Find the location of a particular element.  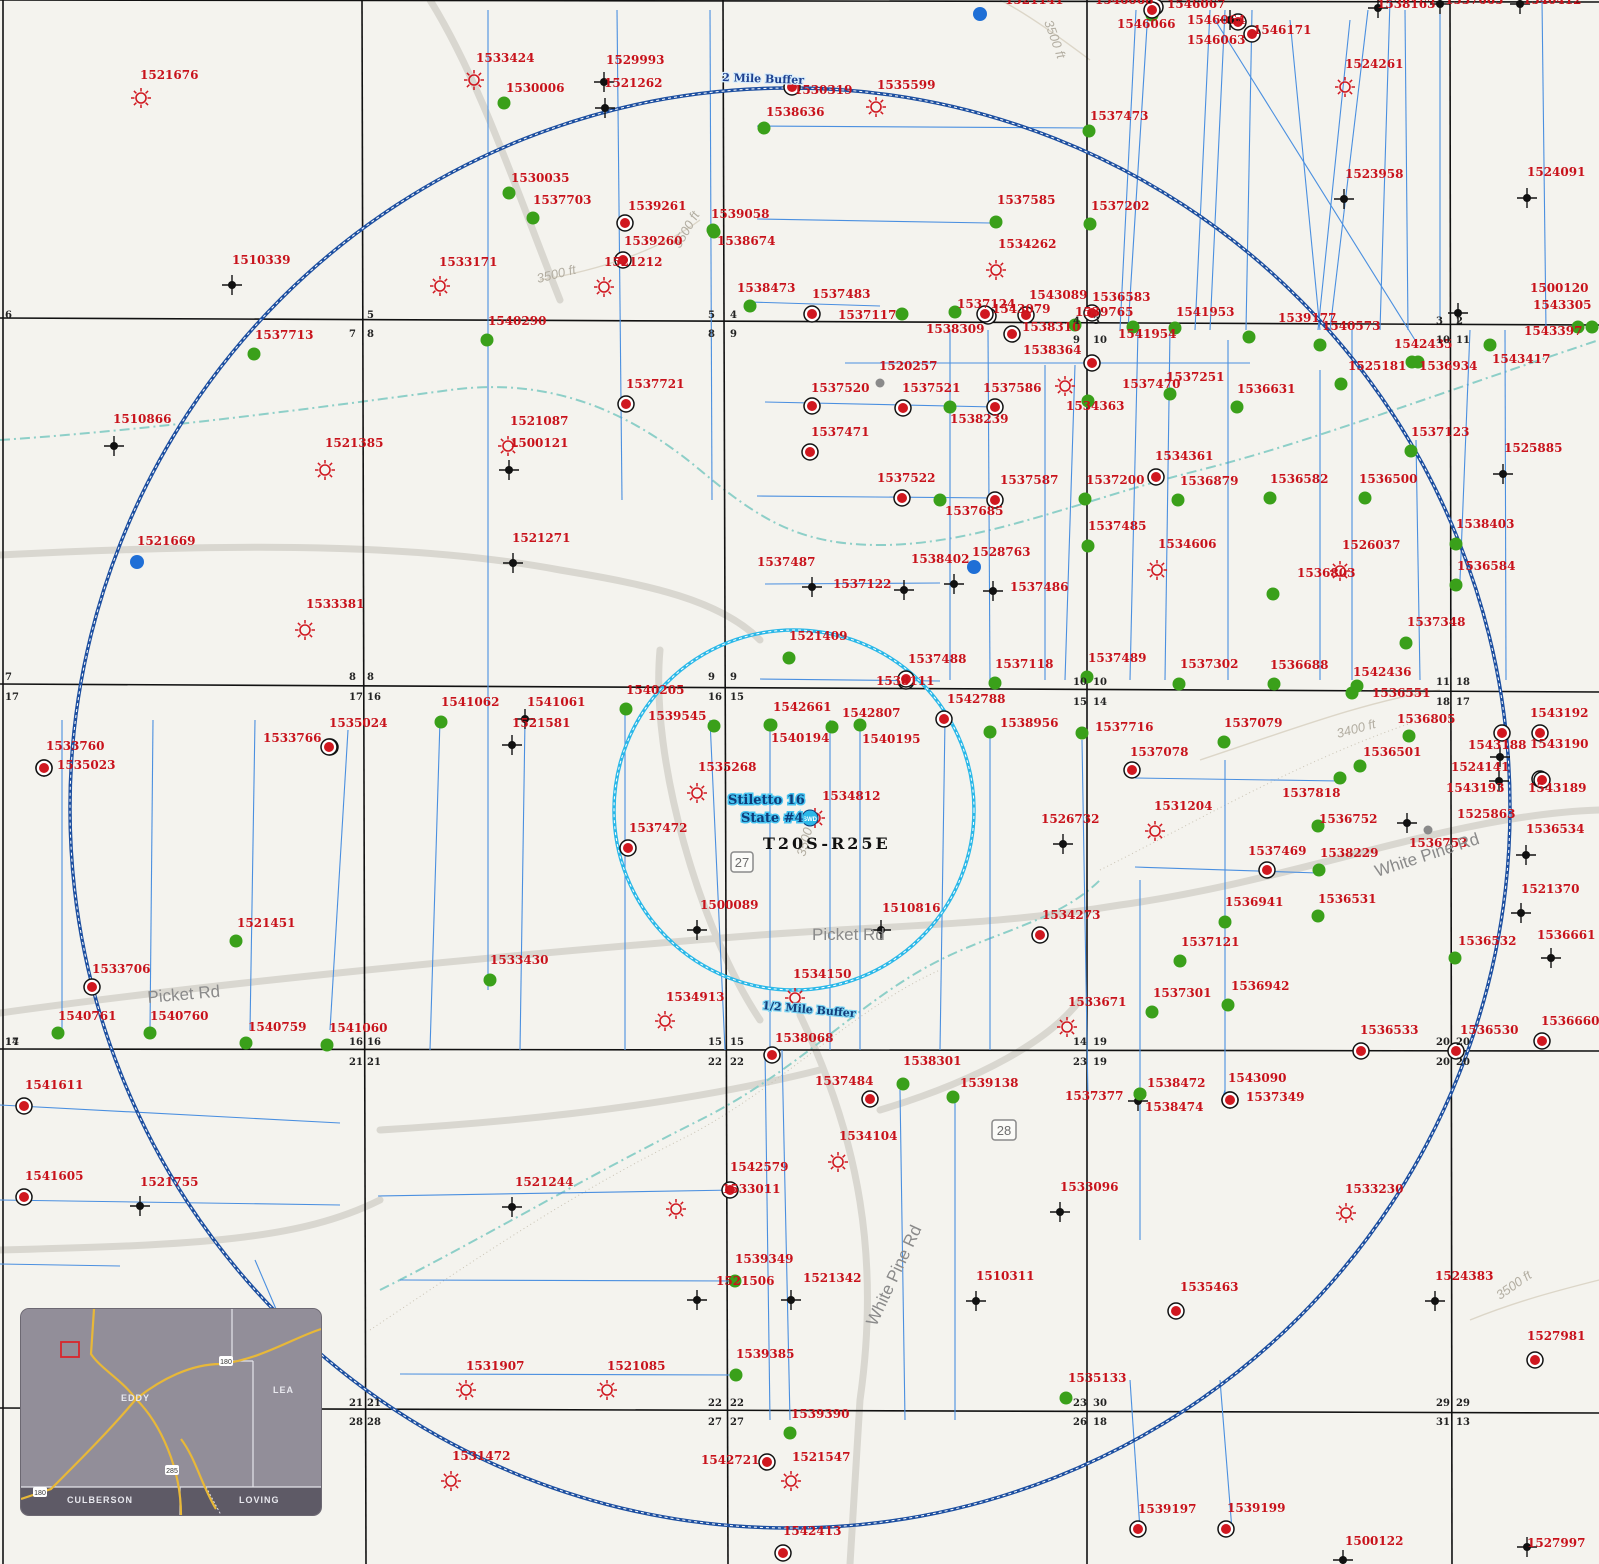

inactive-well-icon is located at coordinates (1428, 830).